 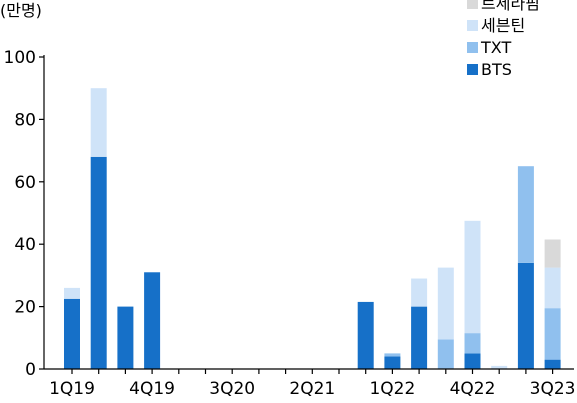 What do you see at coordinates (472, 361) in the screenshot?
I see `bar-BTS-4Q22` at bounding box center [472, 361].